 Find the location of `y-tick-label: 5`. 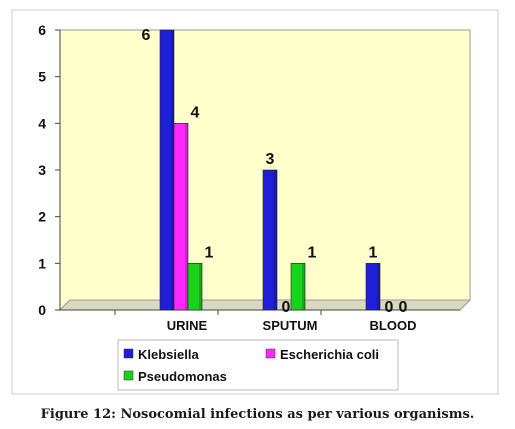

y-tick-label: 5 is located at coordinates (42, 77).